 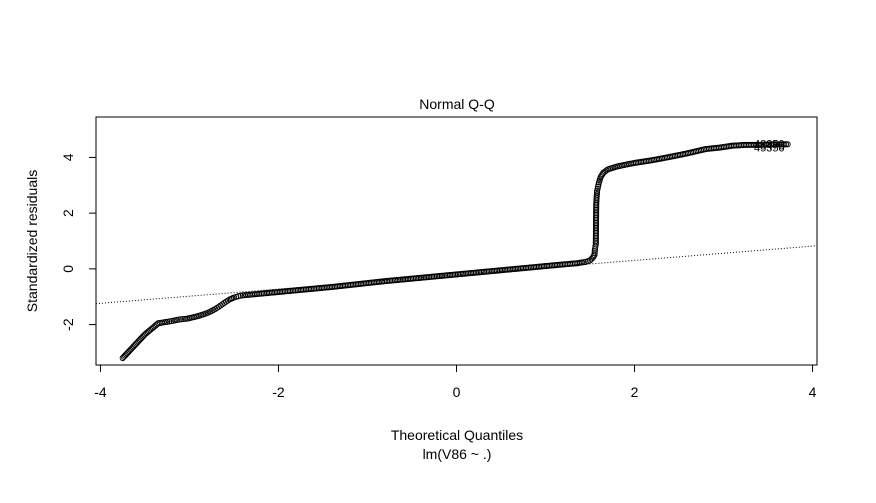 I want to click on y-tick-label: 2, so click(x=68, y=213).